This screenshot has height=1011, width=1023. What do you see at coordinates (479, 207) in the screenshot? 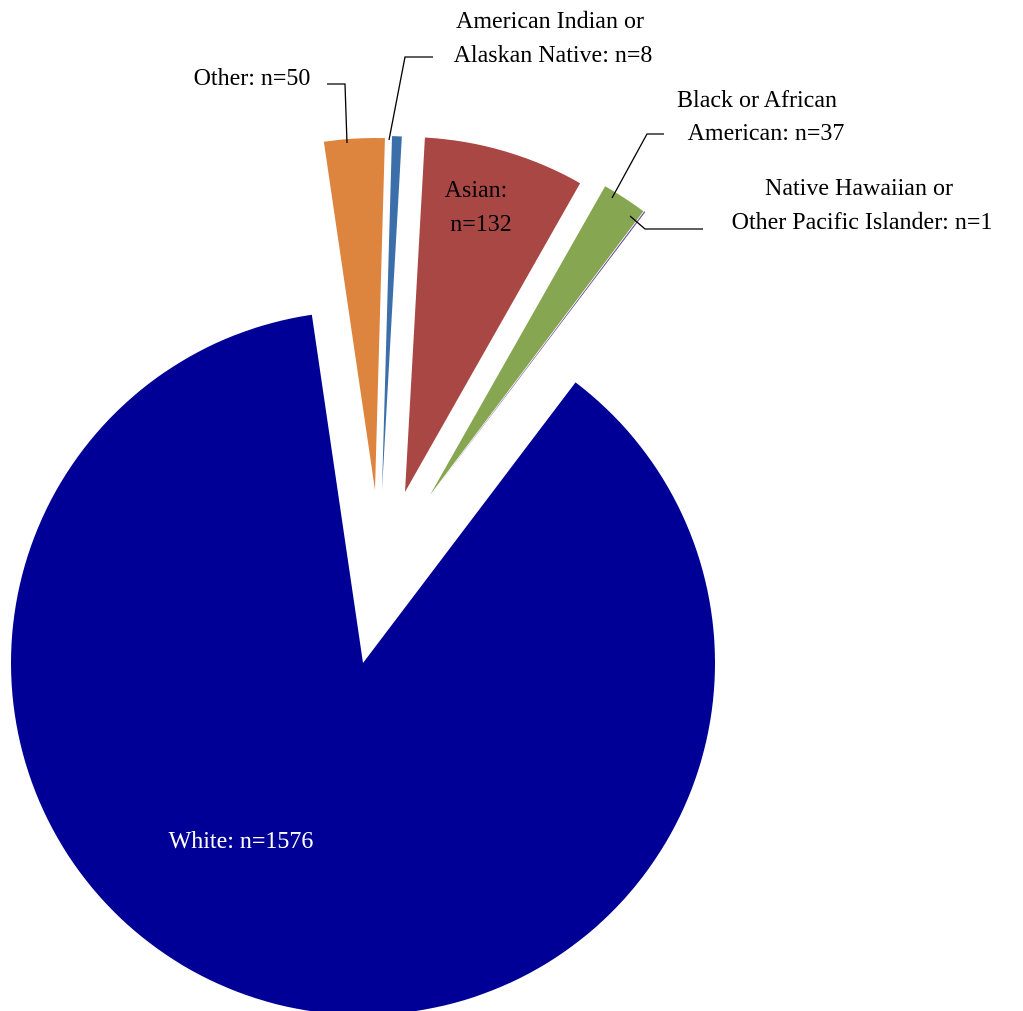
I see `label-asian: Asian: n=132` at bounding box center [479, 207].